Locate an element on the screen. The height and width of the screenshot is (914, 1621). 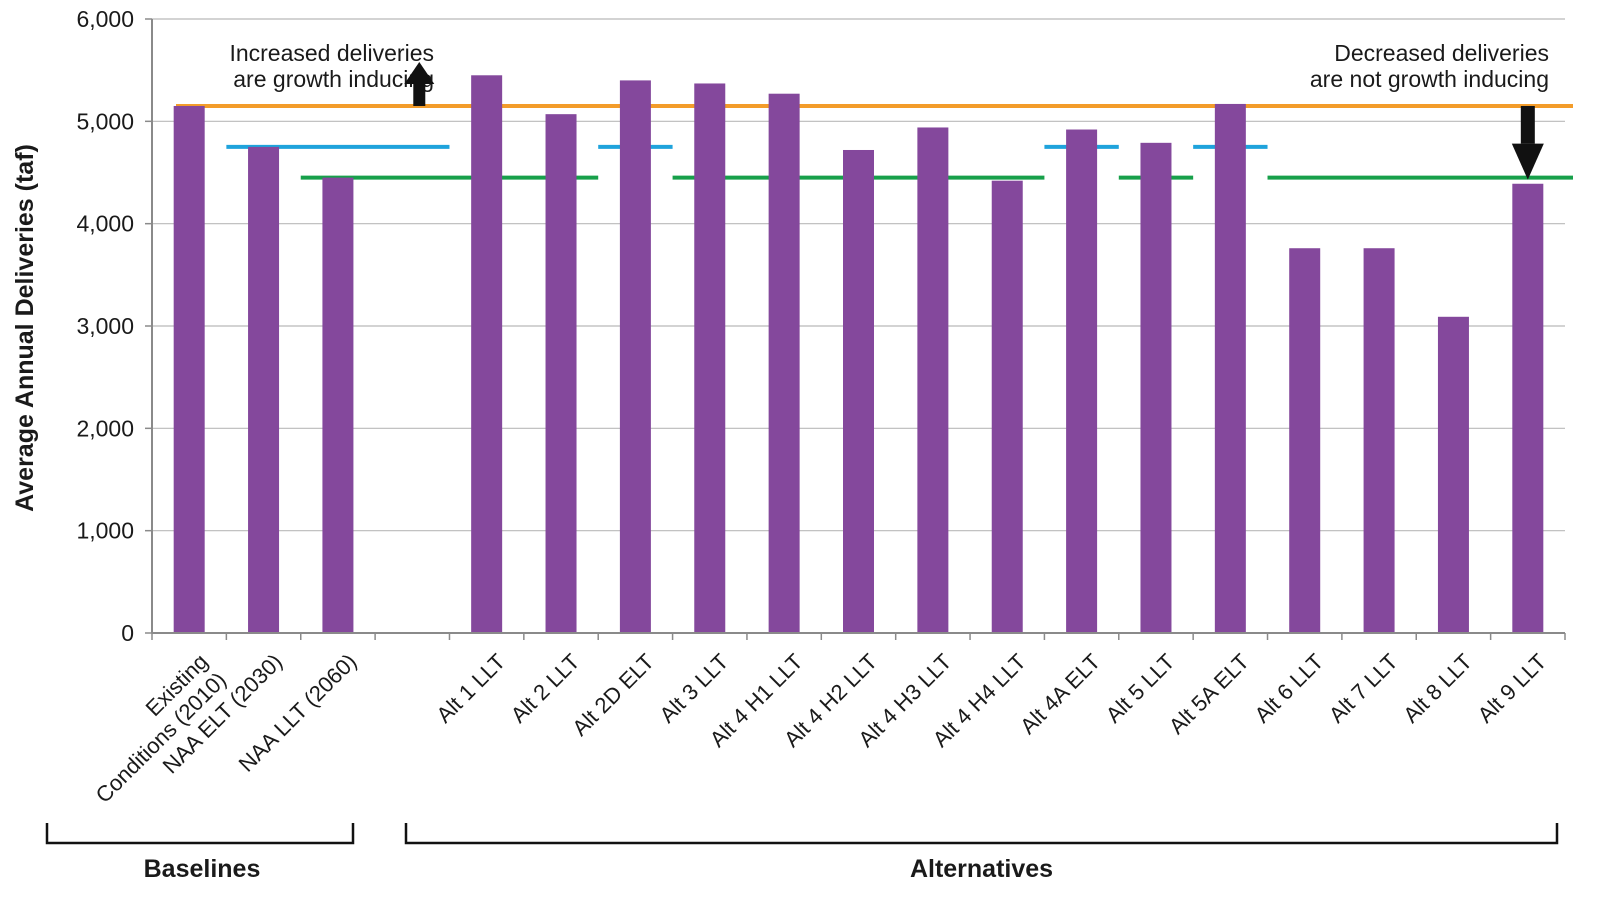
x-category-label: Alt 5 LLT is located at coordinates (1140, 688).